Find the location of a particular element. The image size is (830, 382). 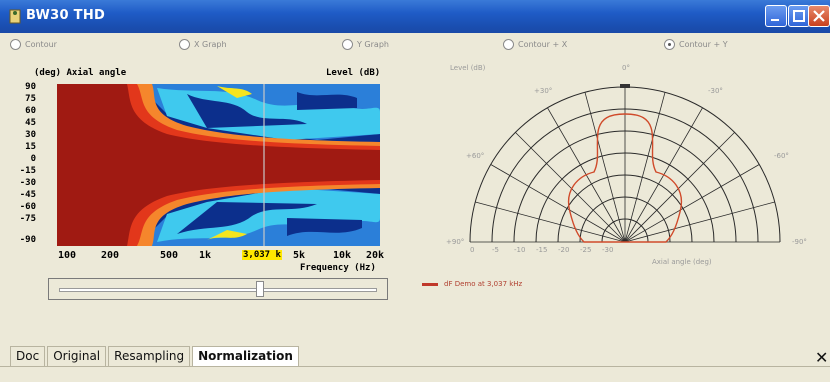

window-title: BW30 THD is located at coordinates (66, 15).